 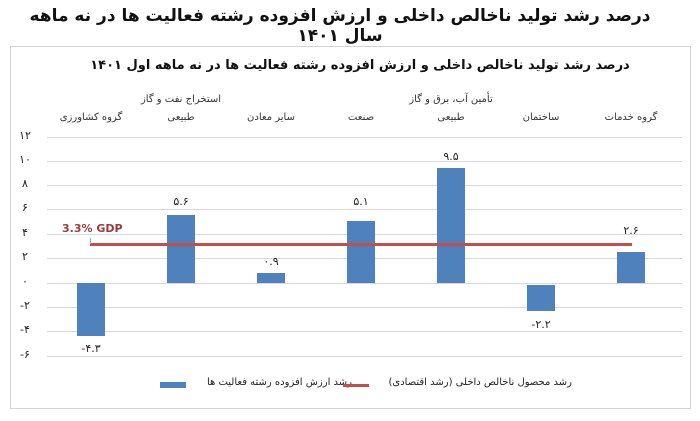 I want to click on legend-swatch-bar, so click(x=173, y=385).